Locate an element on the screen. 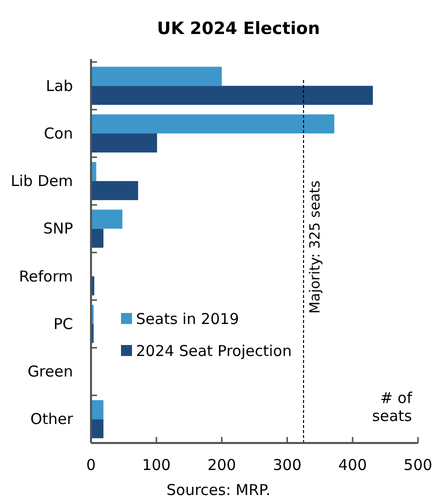  y-tick-label: Other is located at coordinates (52, 419).